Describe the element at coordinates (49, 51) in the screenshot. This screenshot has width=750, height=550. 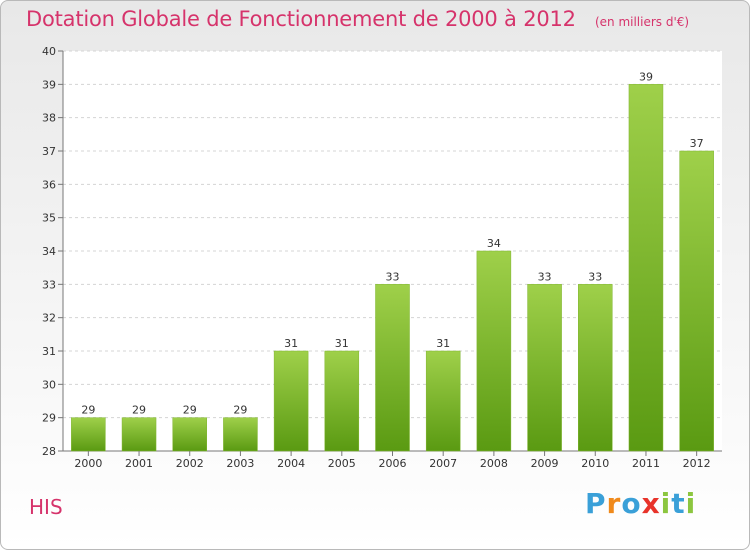
I see `y-tick-label: 40` at that location.